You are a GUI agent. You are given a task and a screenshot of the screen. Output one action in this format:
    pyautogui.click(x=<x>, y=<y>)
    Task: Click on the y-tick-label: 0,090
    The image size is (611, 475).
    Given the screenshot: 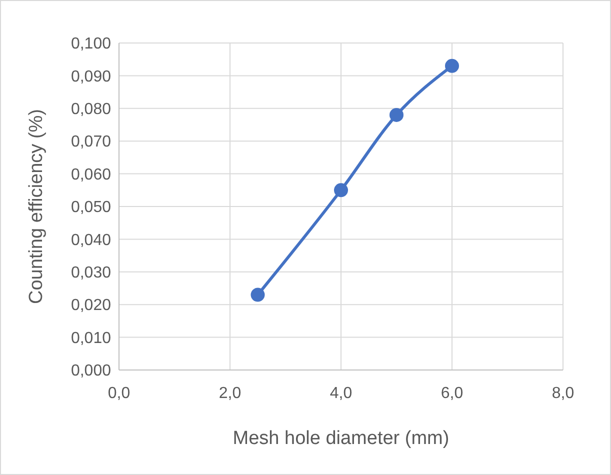 What is the action you would take?
    pyautogui.click(x=91, y=77)
    